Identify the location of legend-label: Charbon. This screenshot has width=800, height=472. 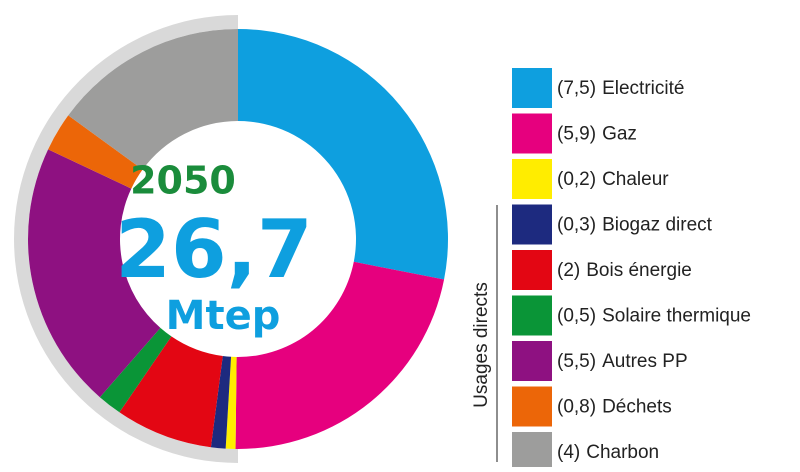
(622, 452).